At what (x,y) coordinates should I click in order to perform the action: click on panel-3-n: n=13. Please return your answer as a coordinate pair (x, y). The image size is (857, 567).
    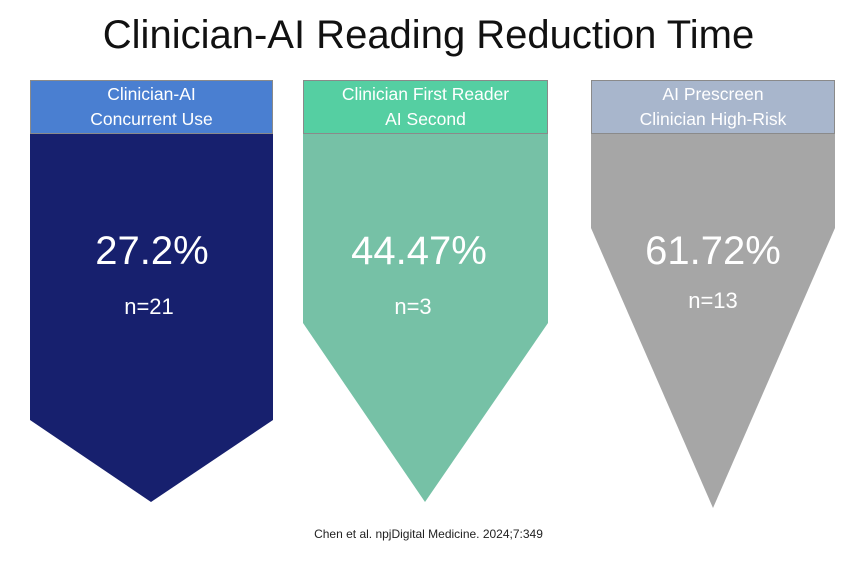
    Looking at the image, I should click on (713, 300).